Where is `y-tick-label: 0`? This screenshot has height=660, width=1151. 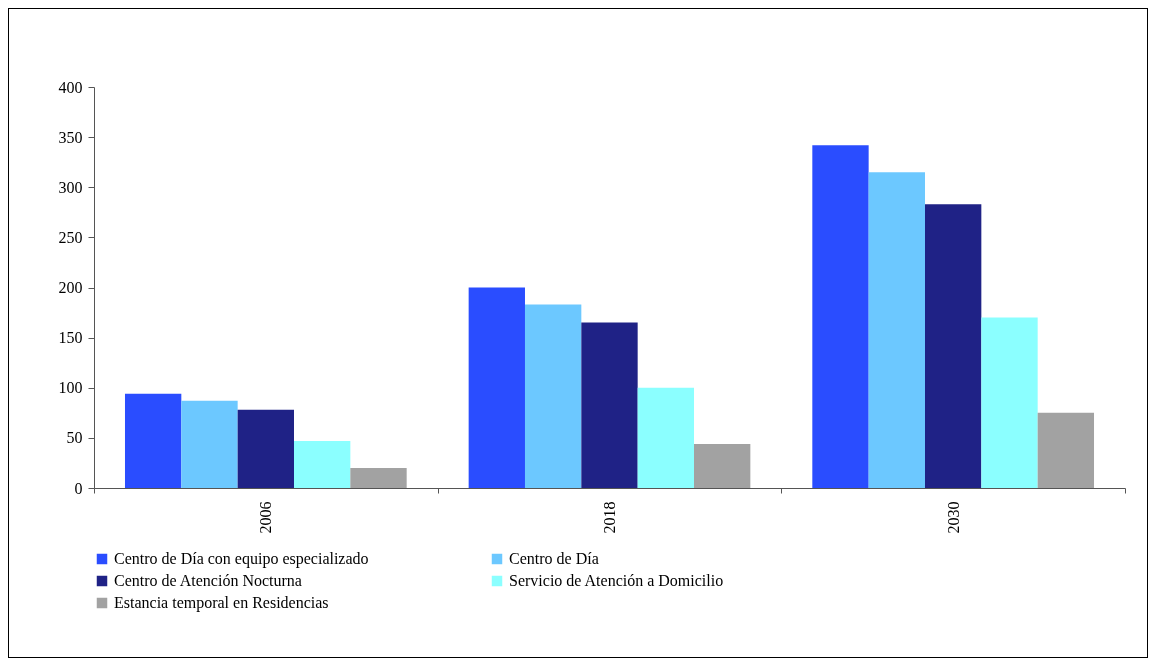 y-tick-label: 0 is located at coordinates (78, 488).